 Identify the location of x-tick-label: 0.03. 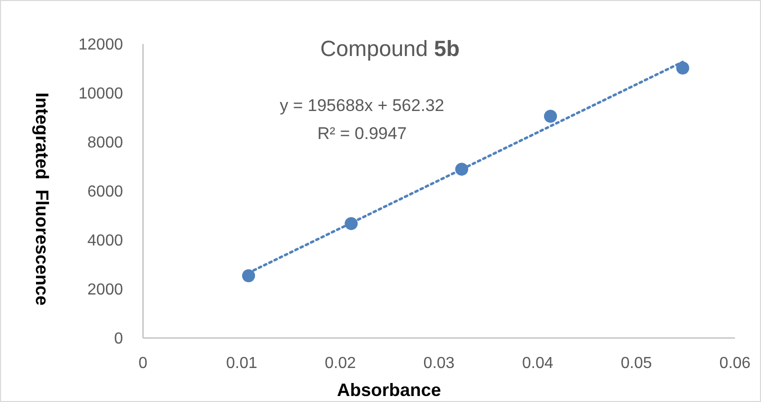
(439, 363).